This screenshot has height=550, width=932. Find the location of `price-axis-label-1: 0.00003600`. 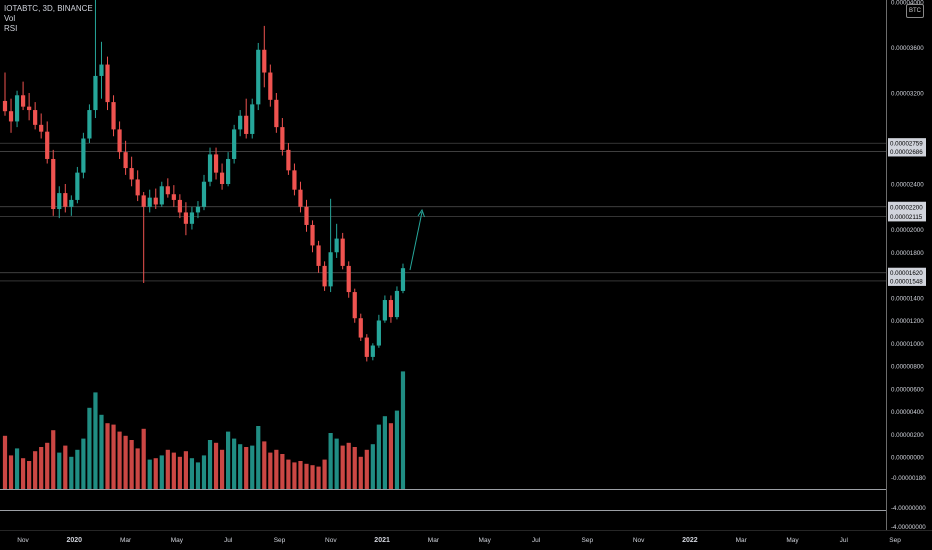

price-axis-label-1: 0.00003600 is located at coordinates (907, 48).